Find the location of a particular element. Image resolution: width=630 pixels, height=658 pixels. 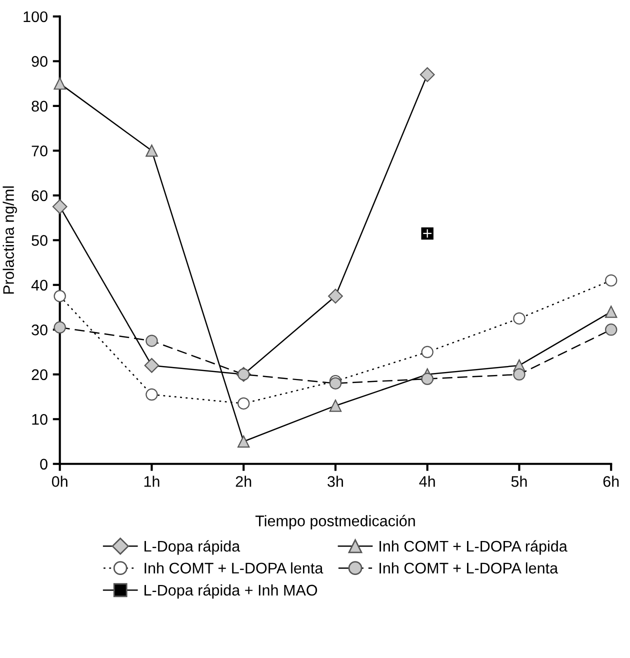

x-tick-label: 5h is located at coordinates (519, 481).